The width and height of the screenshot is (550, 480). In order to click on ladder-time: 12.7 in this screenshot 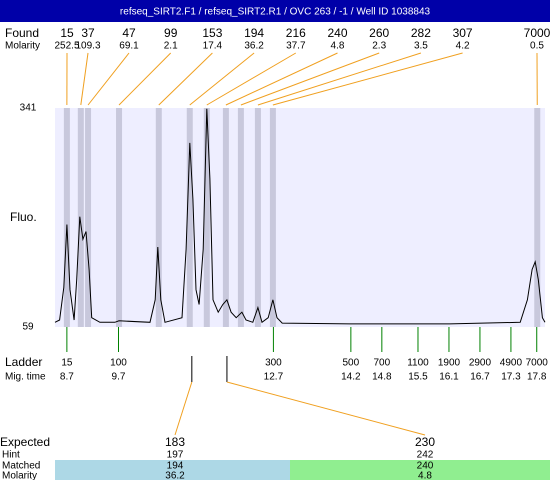, I will do `click(274, 377)`.